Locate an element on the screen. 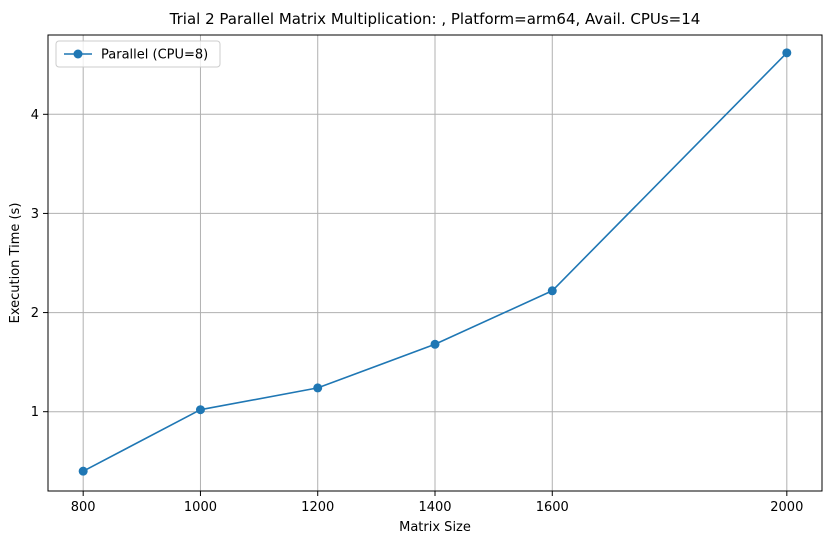 The width and height of the screenshot is (833, 545). y-tick-label: 1 is located at coordinates (35, 412).